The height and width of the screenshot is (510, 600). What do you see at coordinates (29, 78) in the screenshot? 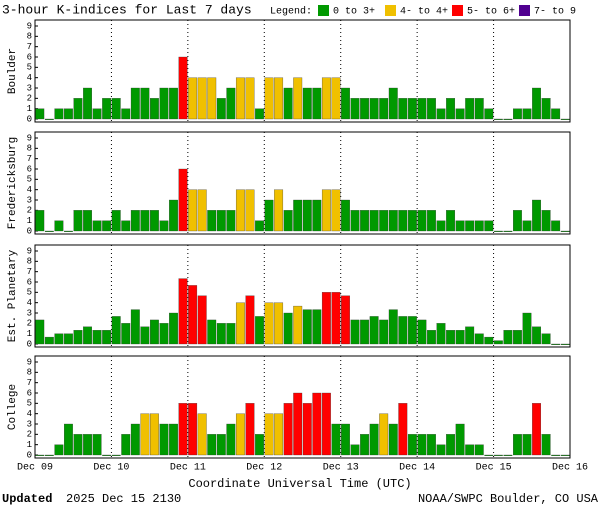
I see `y-tick-label: 4` at bounding box center [29, 78].